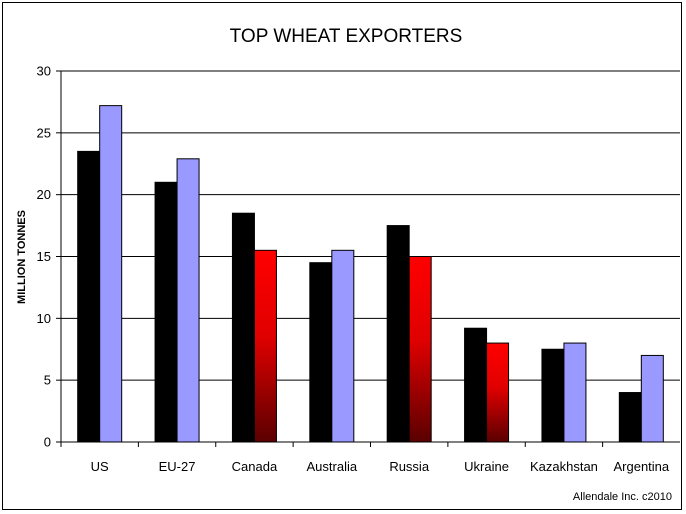 The image size is (686, 514). What do you see at coordinates (44, 318) in the screenshot?
I see `y-tick-label: 10` at bounding box center [44, 318].